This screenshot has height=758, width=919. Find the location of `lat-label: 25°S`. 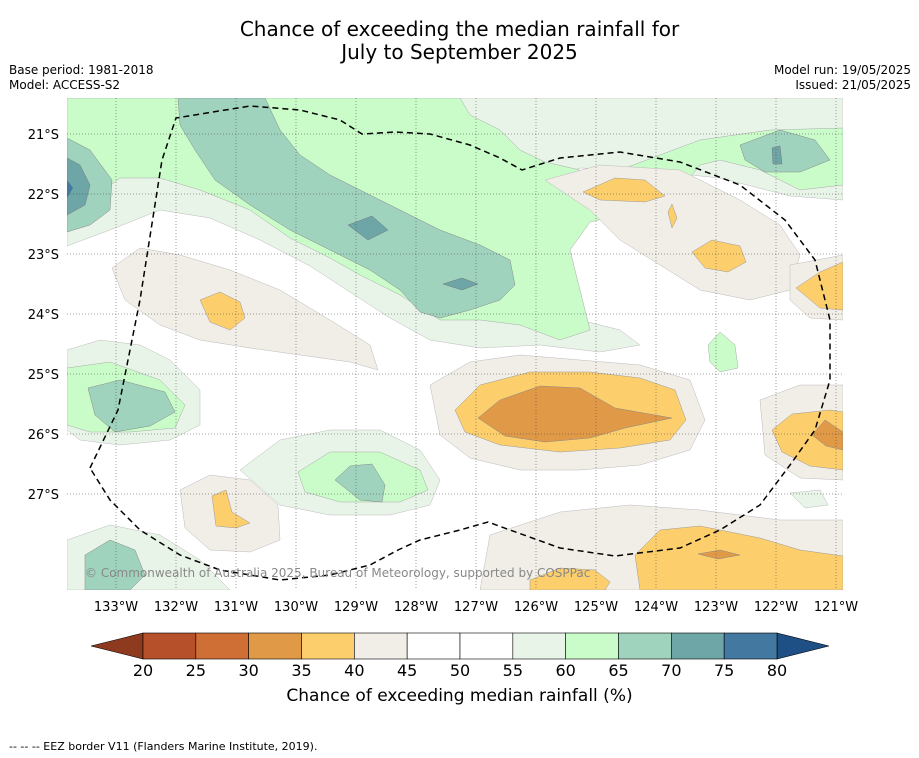

lat-label: 25°S is located at coordinates (43, 375).